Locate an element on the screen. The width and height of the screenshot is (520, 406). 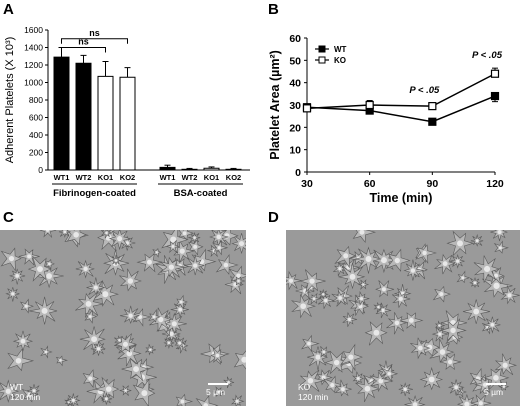
y-tick-label: 20 is located at coordinates (295, 128).